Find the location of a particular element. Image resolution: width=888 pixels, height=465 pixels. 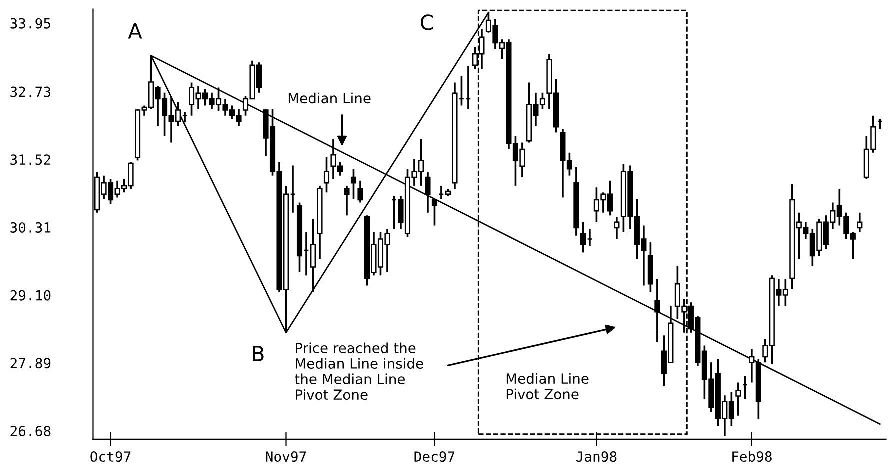

annotation: B is located at coordinates (258, 354).